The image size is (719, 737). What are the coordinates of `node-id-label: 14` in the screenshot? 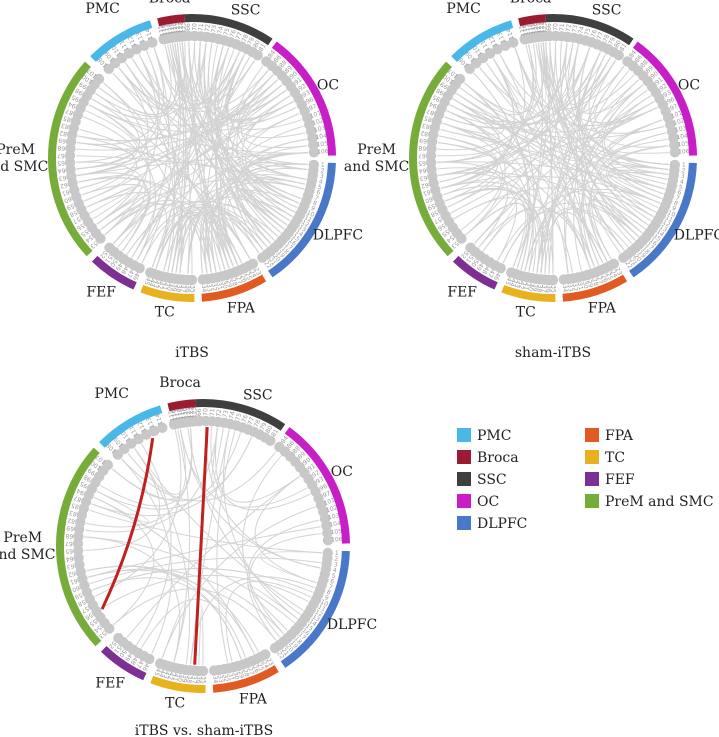 It's located at (312, 623).